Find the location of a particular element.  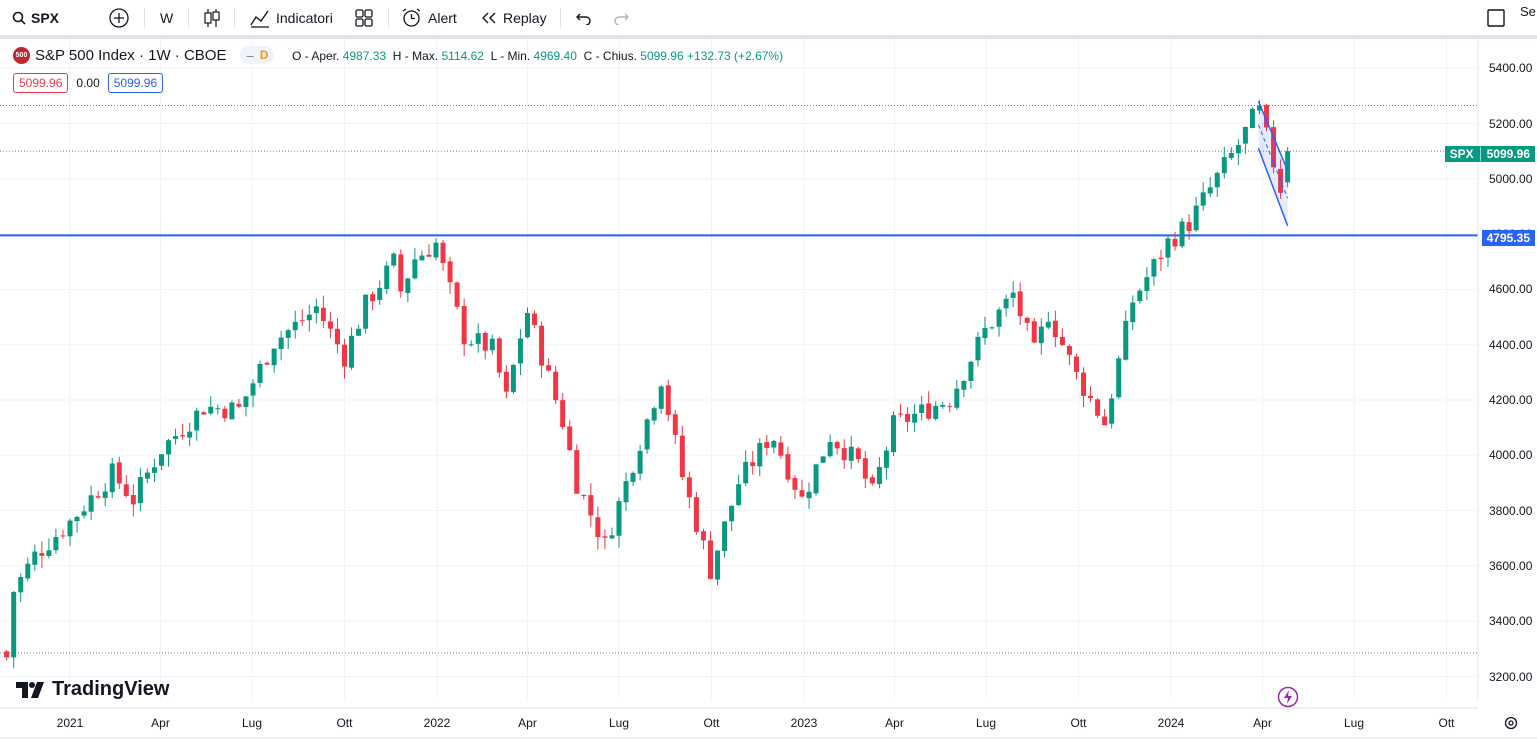

symbol-search: SPX is located at coordinates (35, 17).